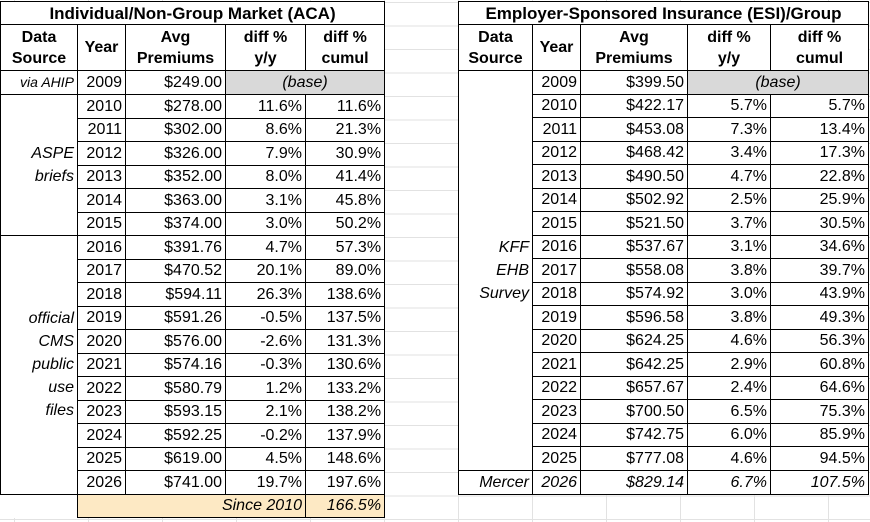 This screenshot has width=870, height=522. I want to click on diff-yy: 8.0%, so click(265, 176).